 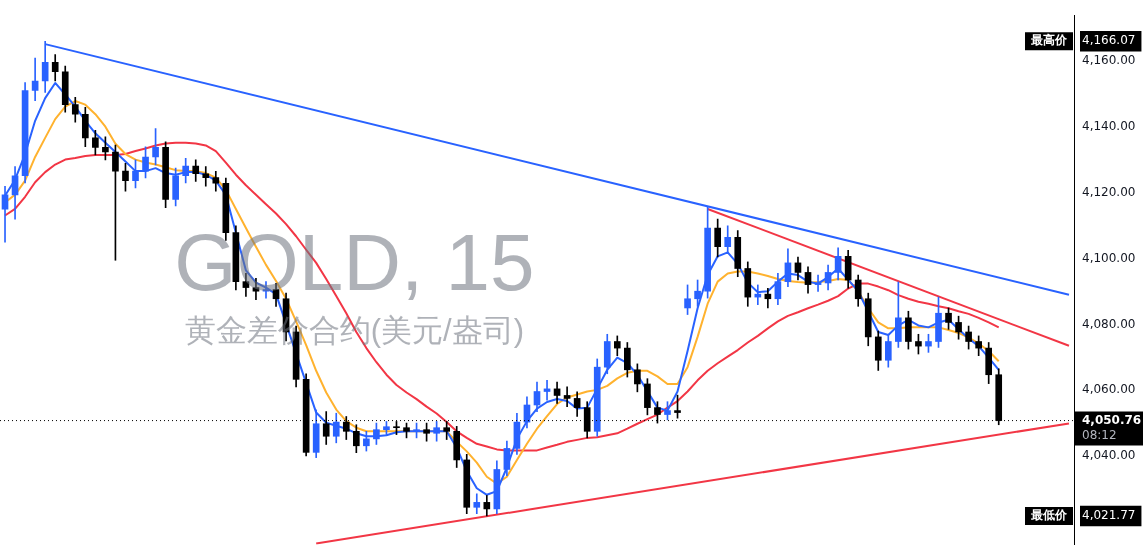 I want to click on y-tick-label: 4,021.77, so click(x=1109, y=515).